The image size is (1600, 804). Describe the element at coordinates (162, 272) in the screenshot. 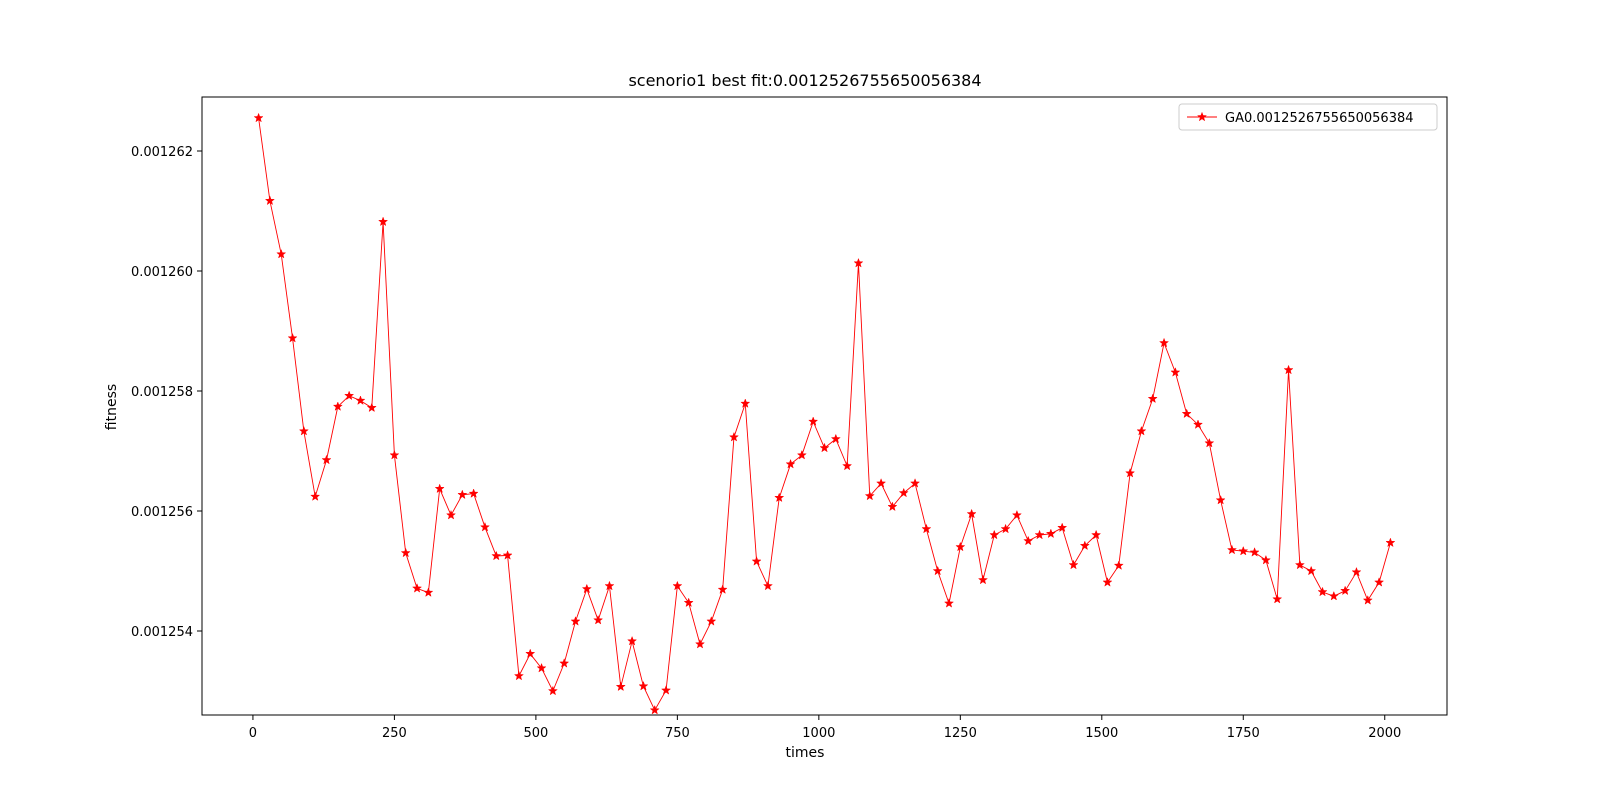

I see `y-tick-label: 0.001260` at that location.